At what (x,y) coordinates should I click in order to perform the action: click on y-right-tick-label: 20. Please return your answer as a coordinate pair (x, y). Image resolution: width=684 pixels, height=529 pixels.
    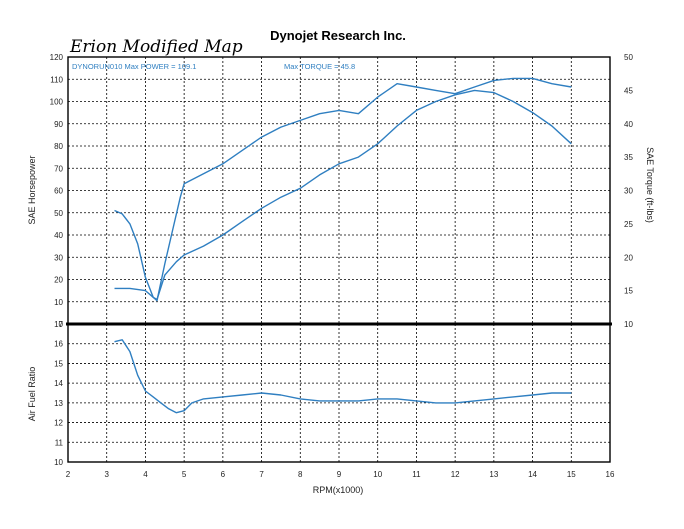
    Looking at the image, I should click on (628, 257).